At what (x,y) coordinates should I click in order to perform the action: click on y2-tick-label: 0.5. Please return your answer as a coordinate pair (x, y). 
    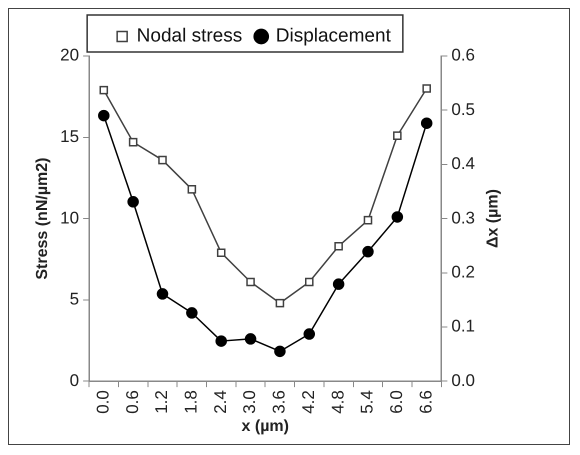
    Looking at the image, I should click on (463, 109).